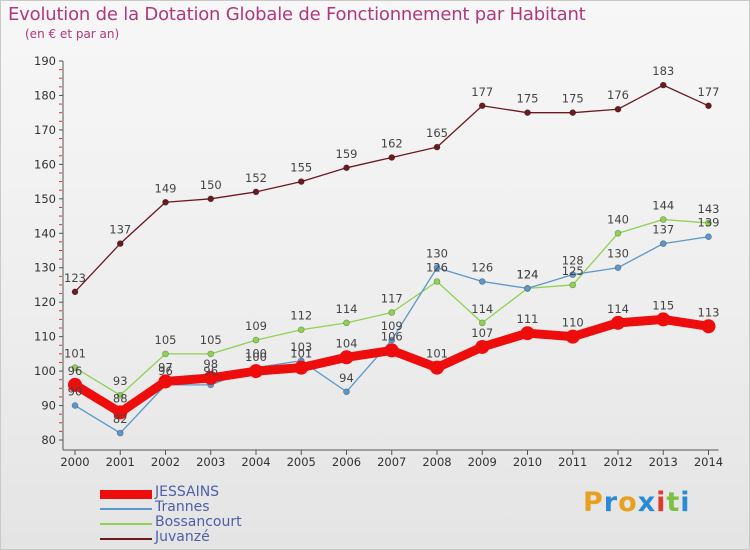  Describe the element at coordinates (182, 507) in the screenshot. I see `legend-label: Trannes` at that location.